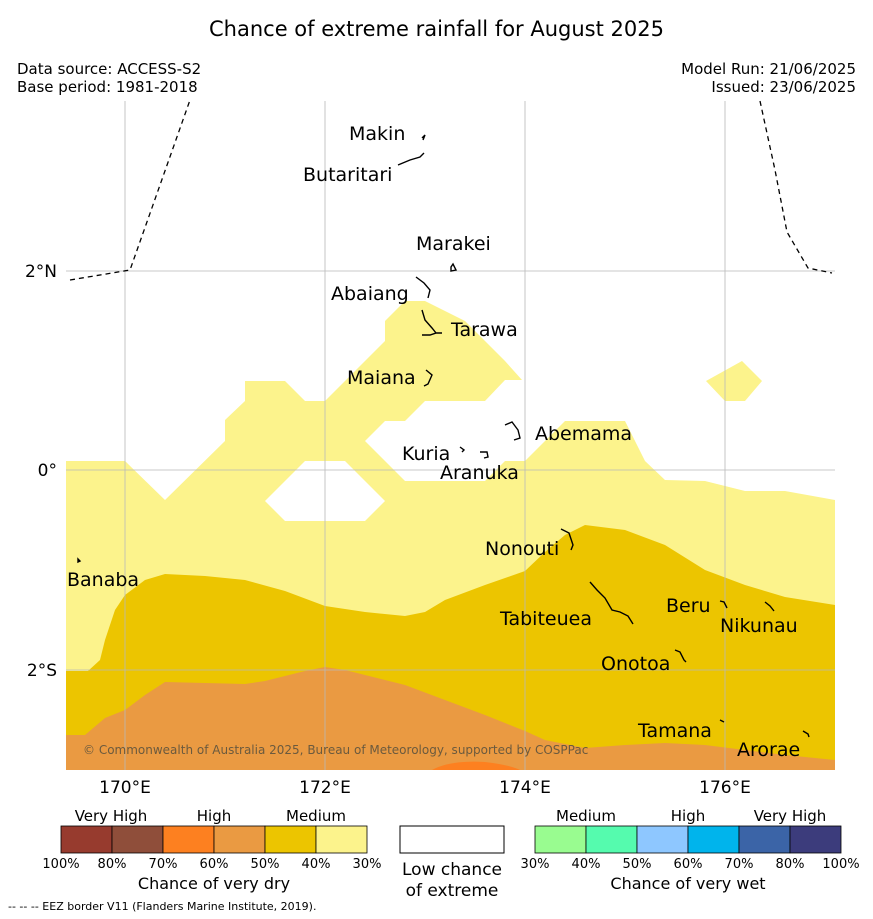 This screenshot has width=873, height=919. Describe the element at coordinates (423, 137) in the screenshot. I see `makin-island` at that location.